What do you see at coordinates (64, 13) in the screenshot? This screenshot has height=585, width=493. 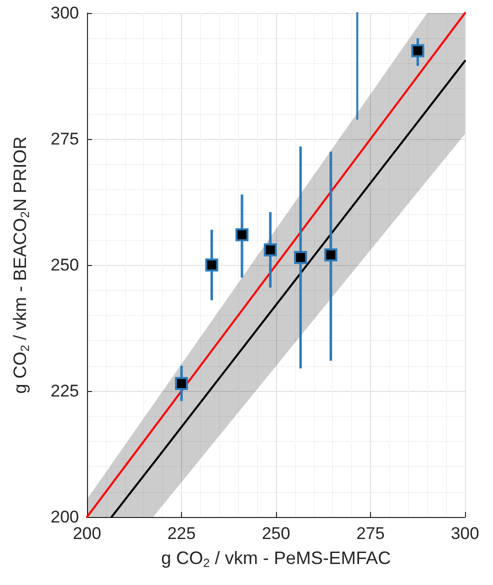 I see `y-tick-label: 300` at bounding box center [64, 13].